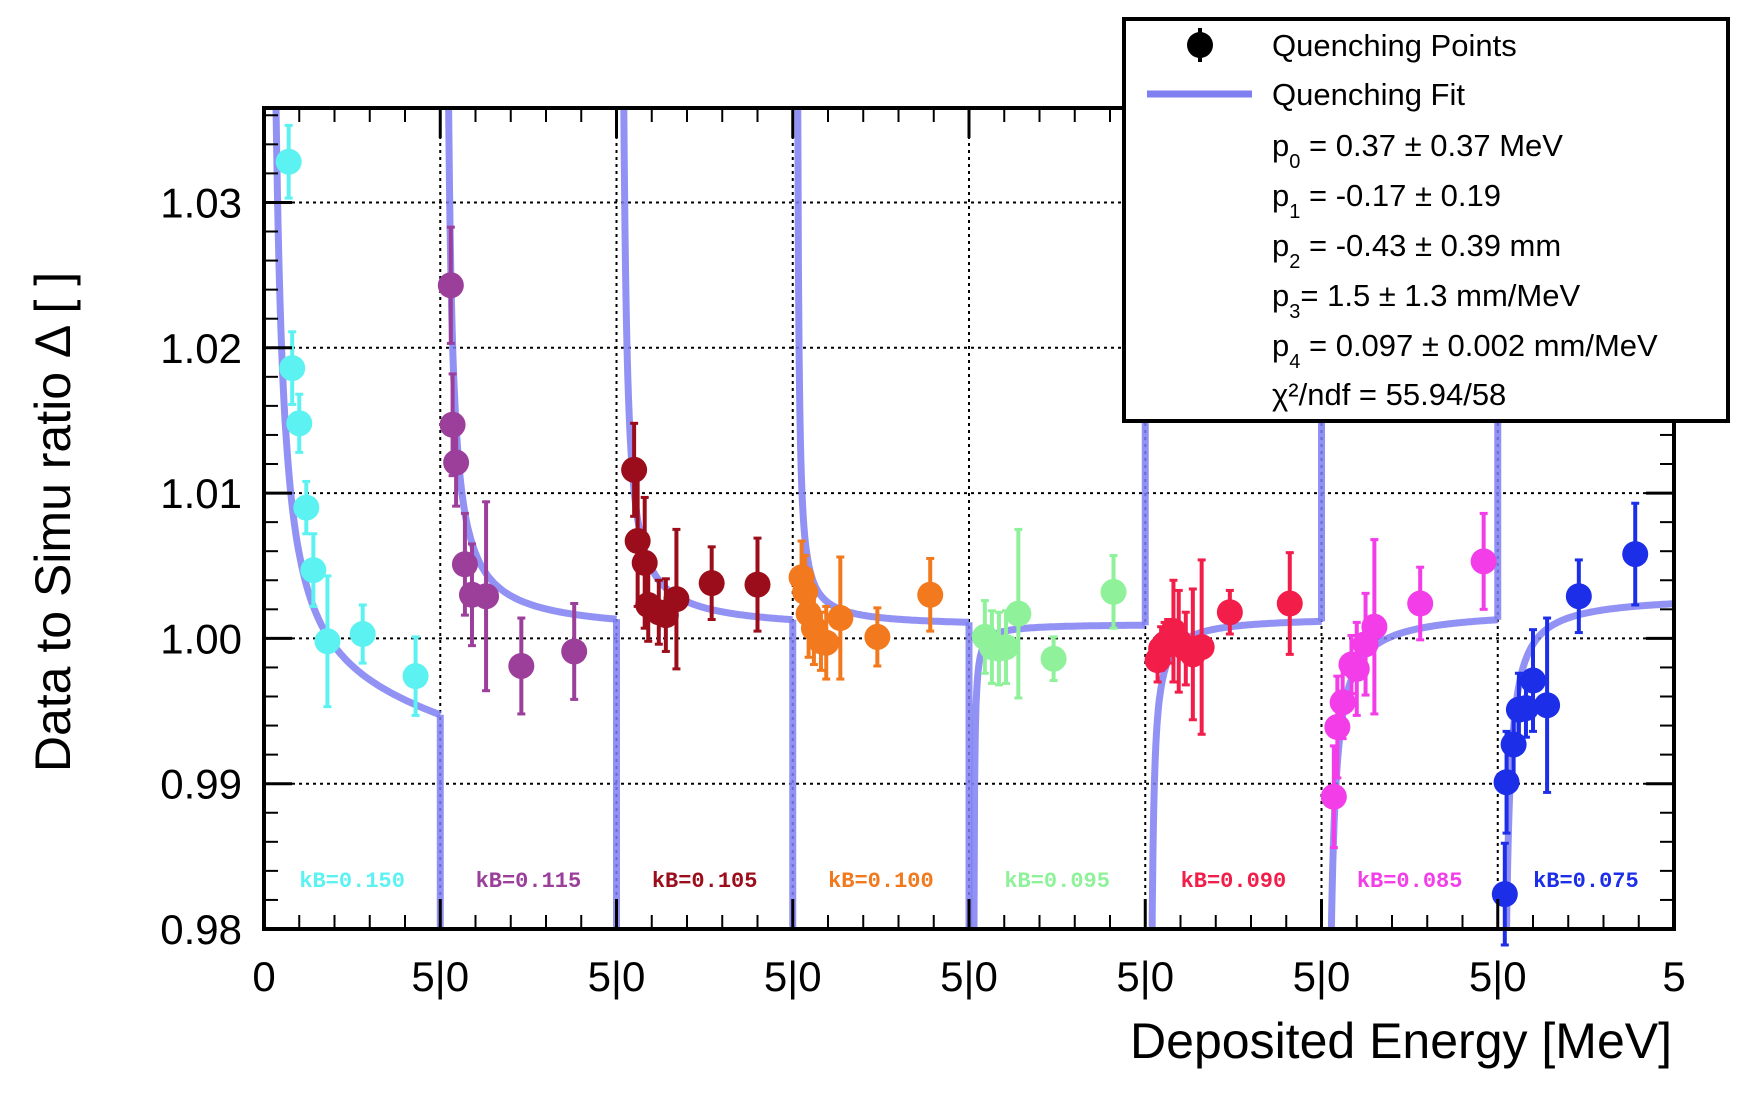 This screenshot has height=1102, width=1744. Describe the element at coordinates (263, 976) in the screenshot. I see `x-tick-label: 0` at that location.